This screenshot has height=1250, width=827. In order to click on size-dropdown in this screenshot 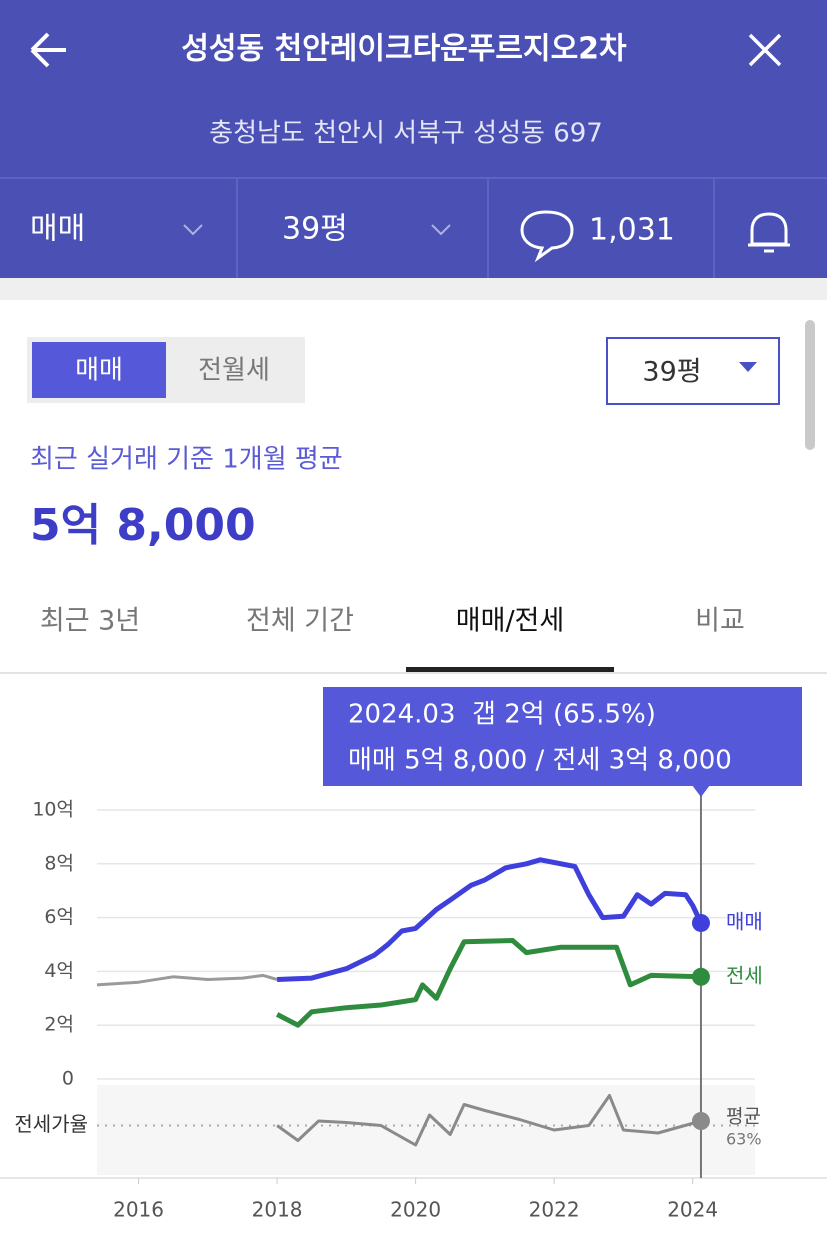, I will do `click(693, 371)`.